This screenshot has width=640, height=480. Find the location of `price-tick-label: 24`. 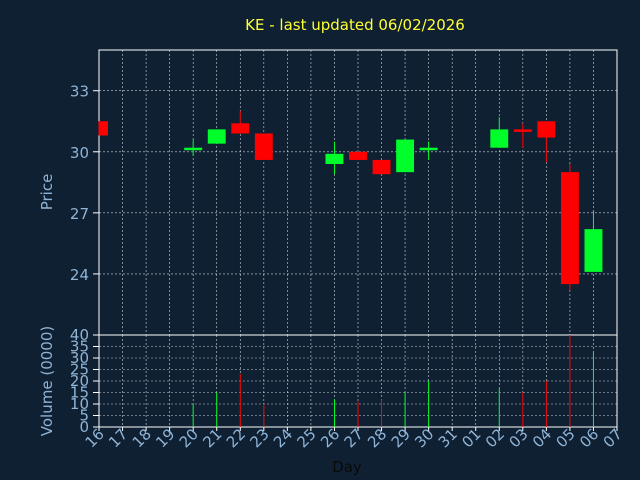

price-tick-label: 24 is located at coordinates (79, 275).